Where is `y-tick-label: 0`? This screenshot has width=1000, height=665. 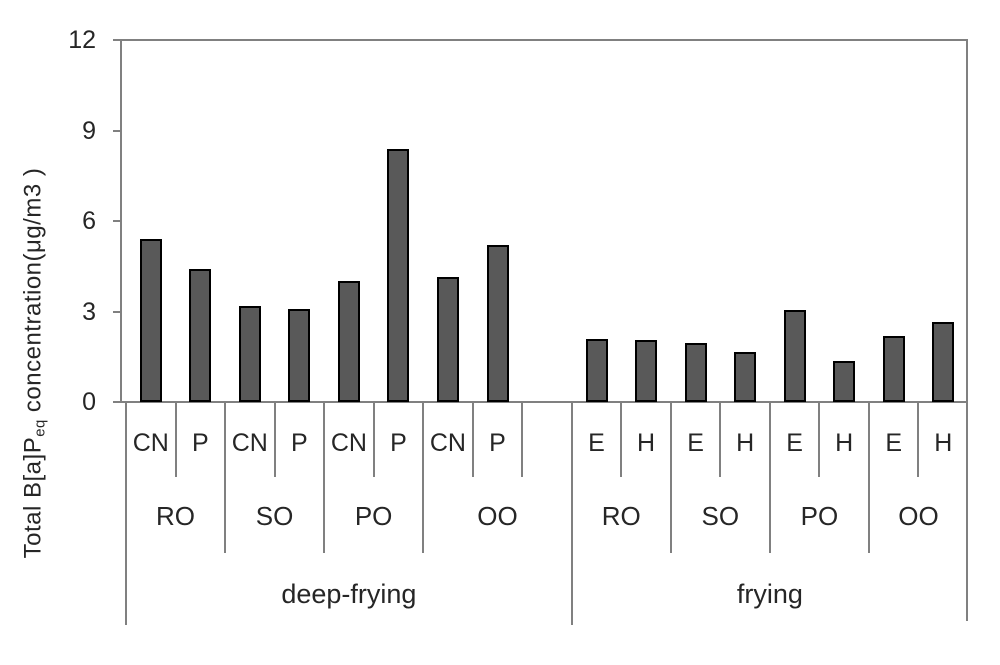 y-tick-label: 0 is located at coordinates (89, 402).